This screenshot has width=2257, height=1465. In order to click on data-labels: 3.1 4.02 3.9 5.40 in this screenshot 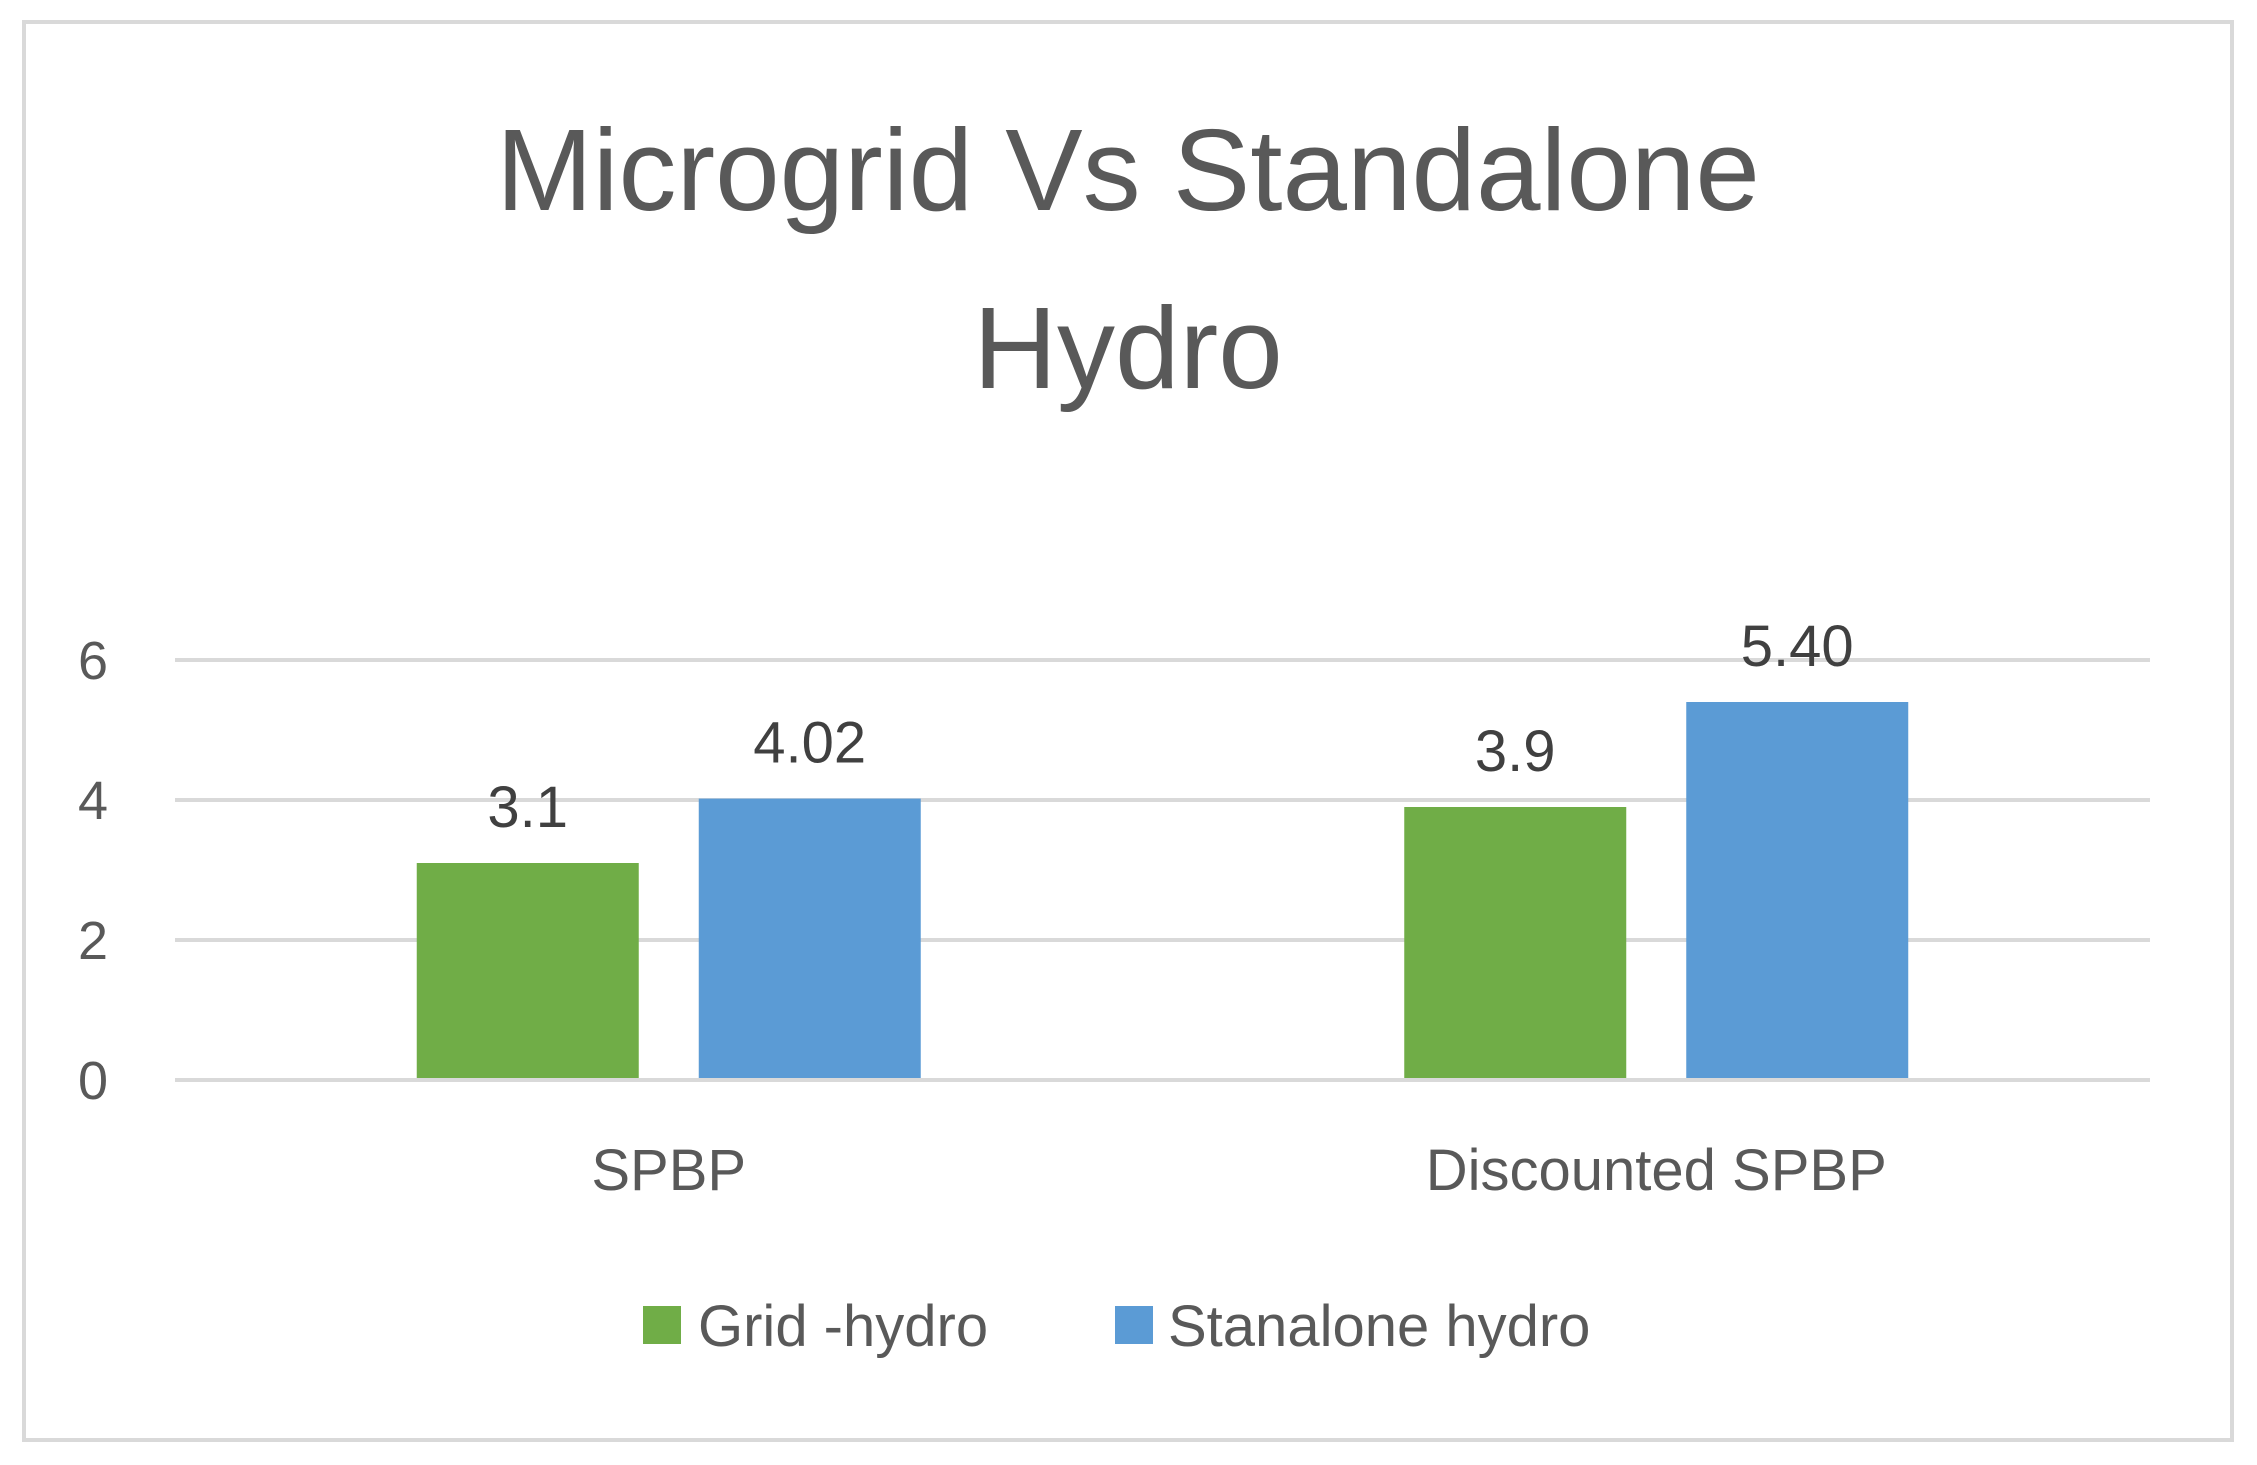, I will do `click(1170, 727)`.